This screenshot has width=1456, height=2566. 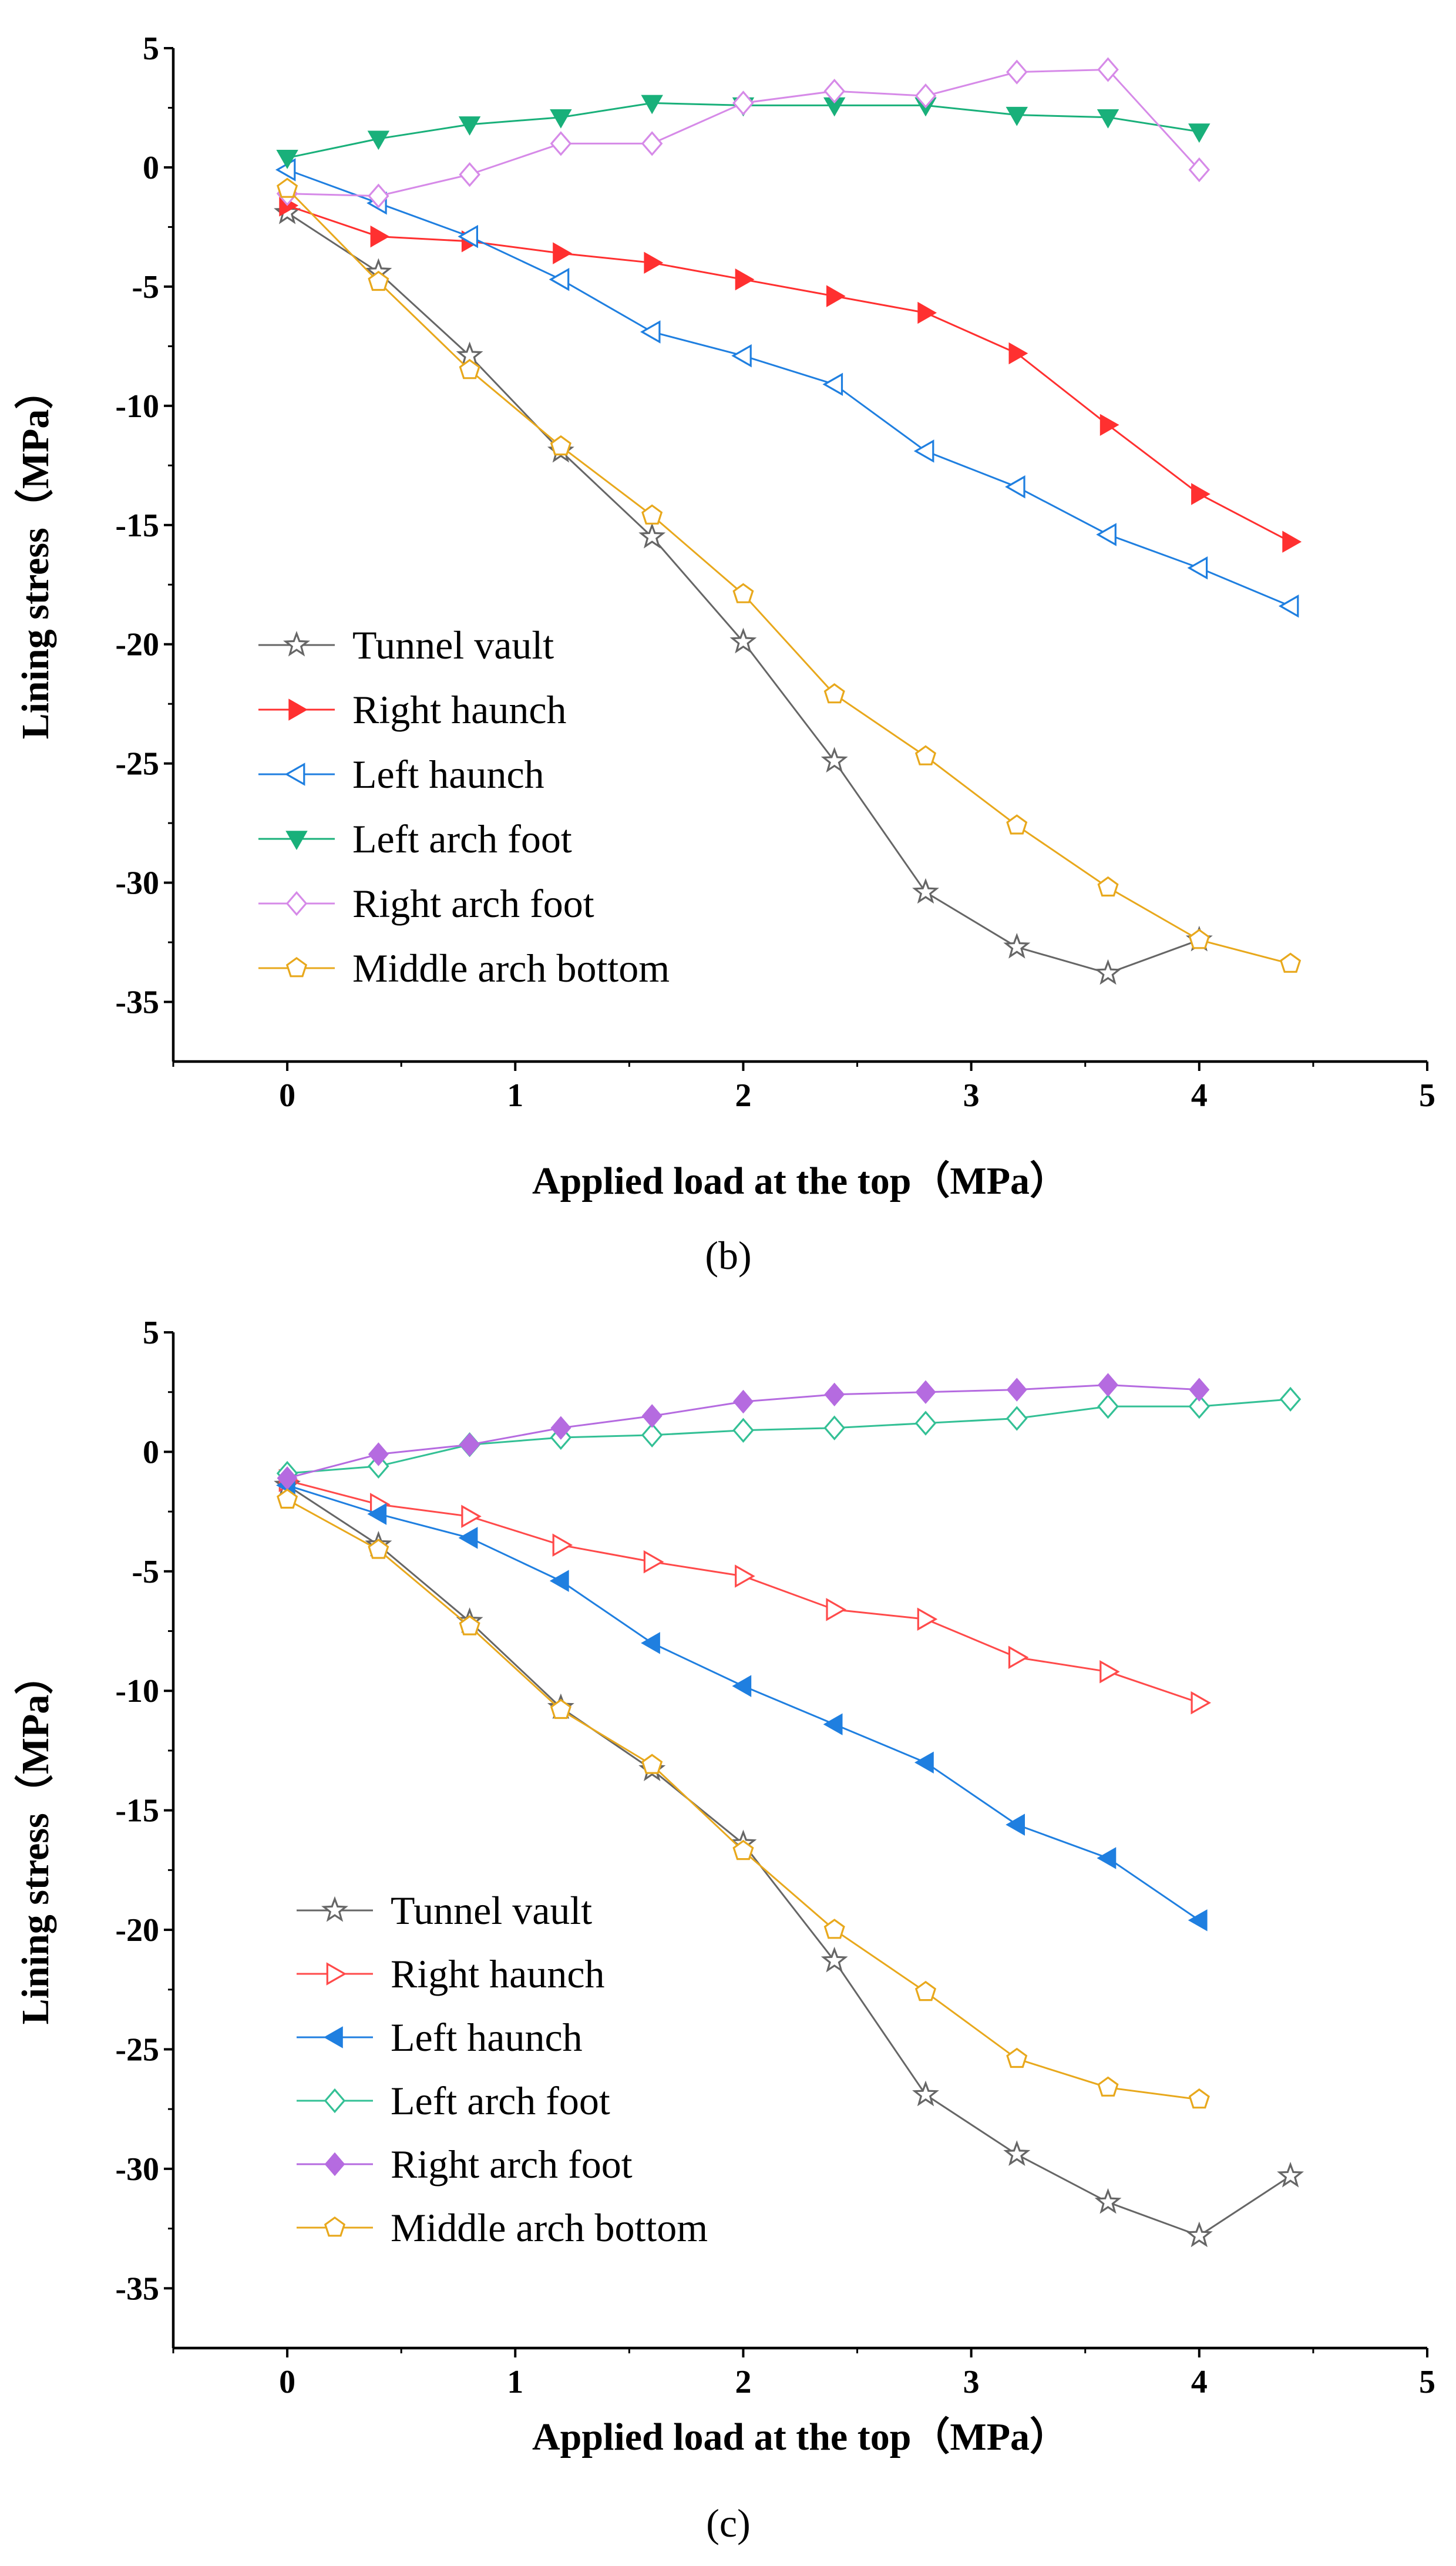 What do you see at coordinates (137, 1811) in the screenshot?
I see `y-tick-label: -15` at bounding box center [137, 1811].